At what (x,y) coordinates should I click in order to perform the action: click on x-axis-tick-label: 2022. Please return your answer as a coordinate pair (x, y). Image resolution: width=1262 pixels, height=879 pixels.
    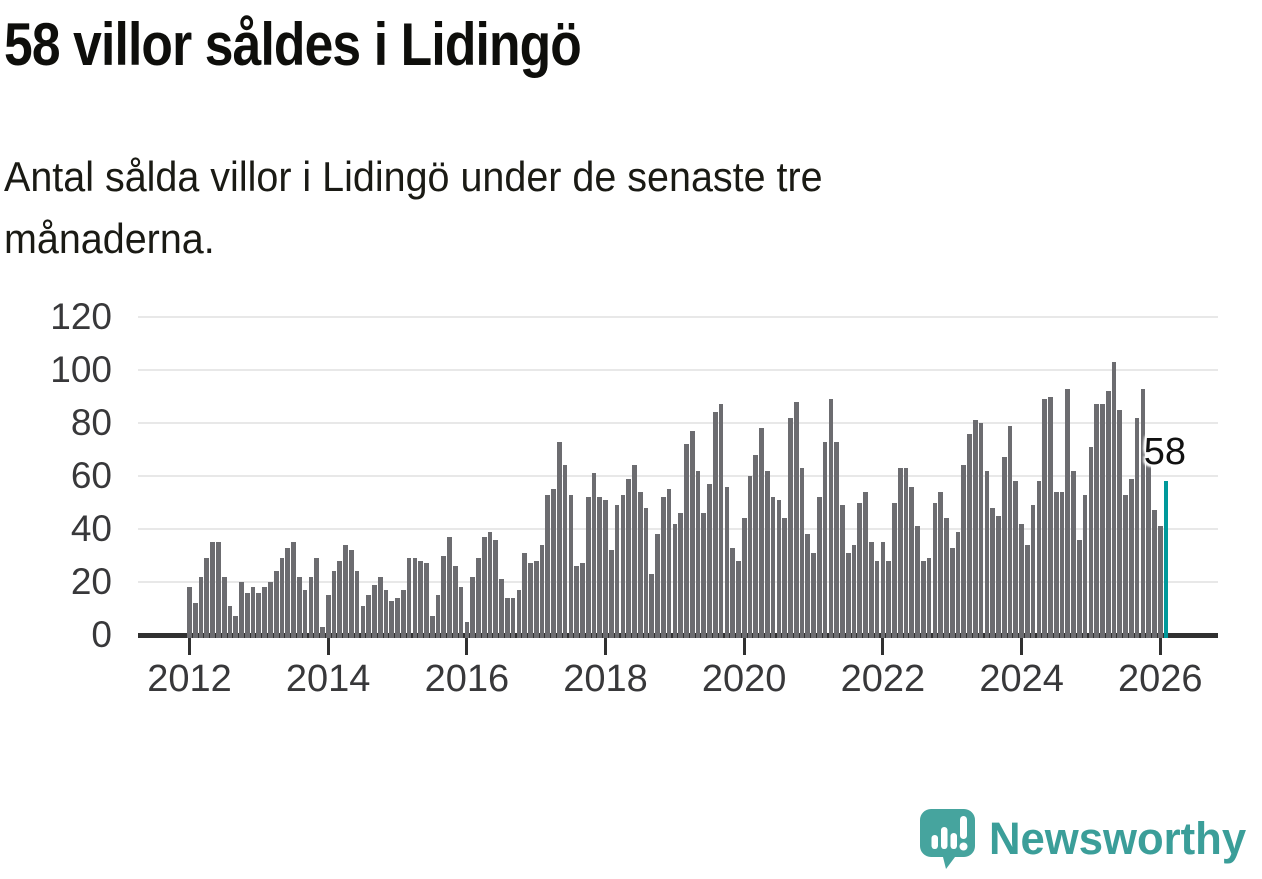
    Looking at the image, I should click on (883, 679).